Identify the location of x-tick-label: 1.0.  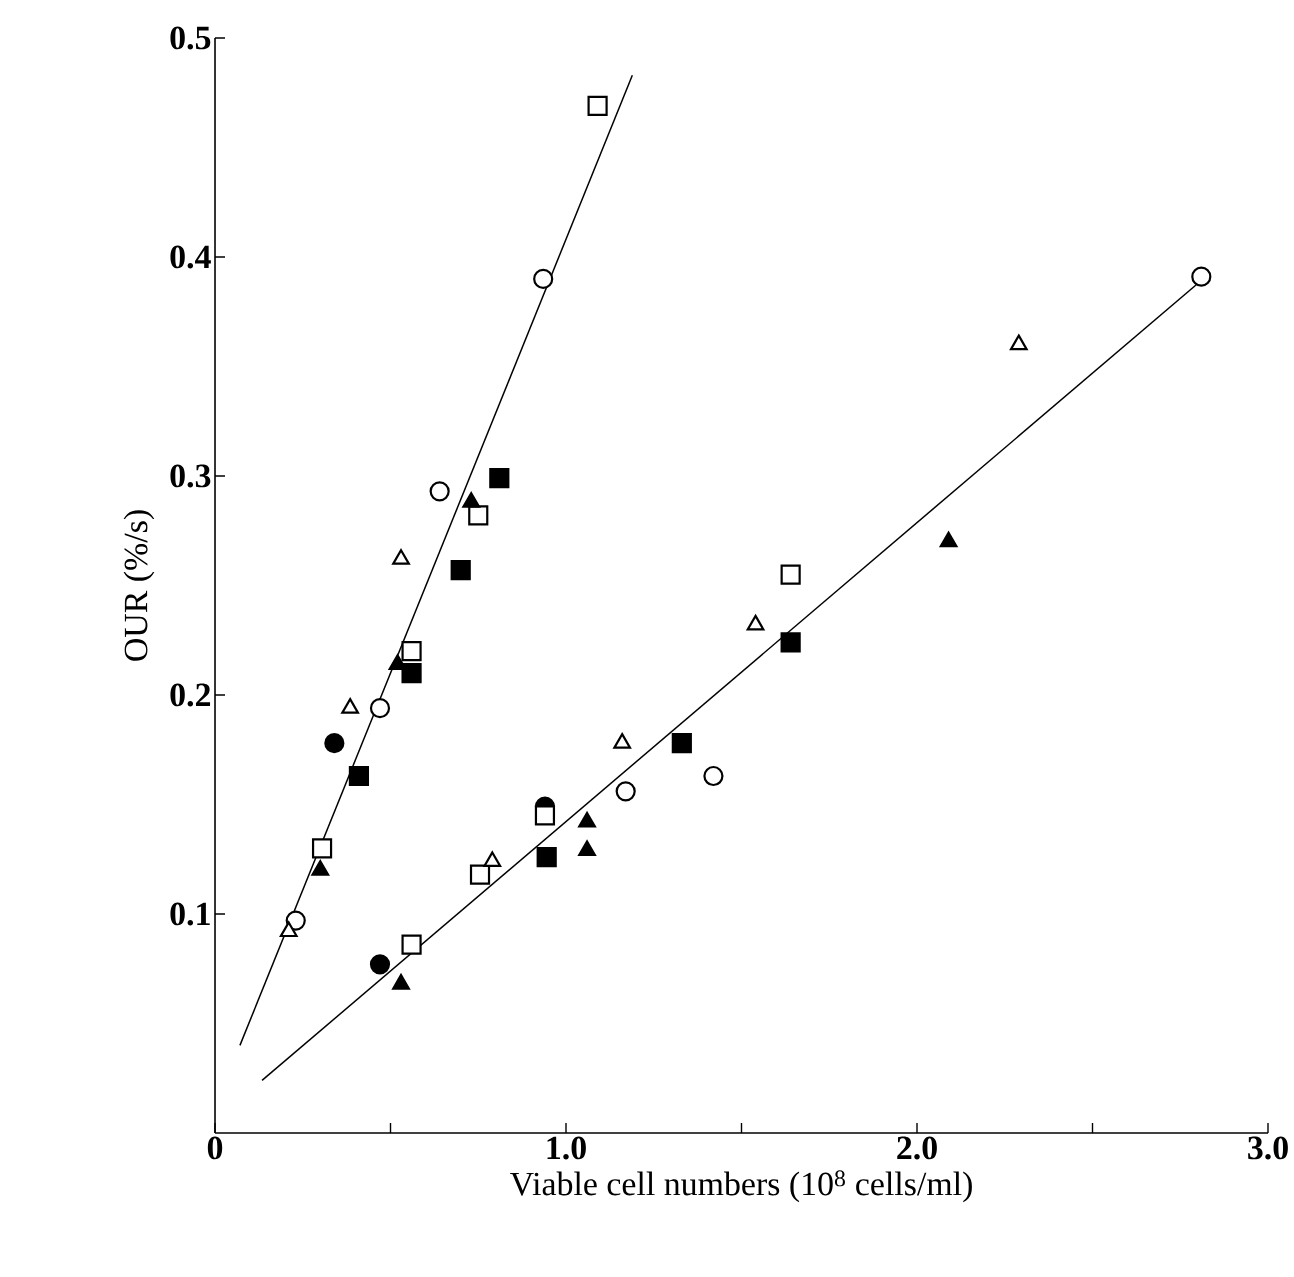
(566, 1148).